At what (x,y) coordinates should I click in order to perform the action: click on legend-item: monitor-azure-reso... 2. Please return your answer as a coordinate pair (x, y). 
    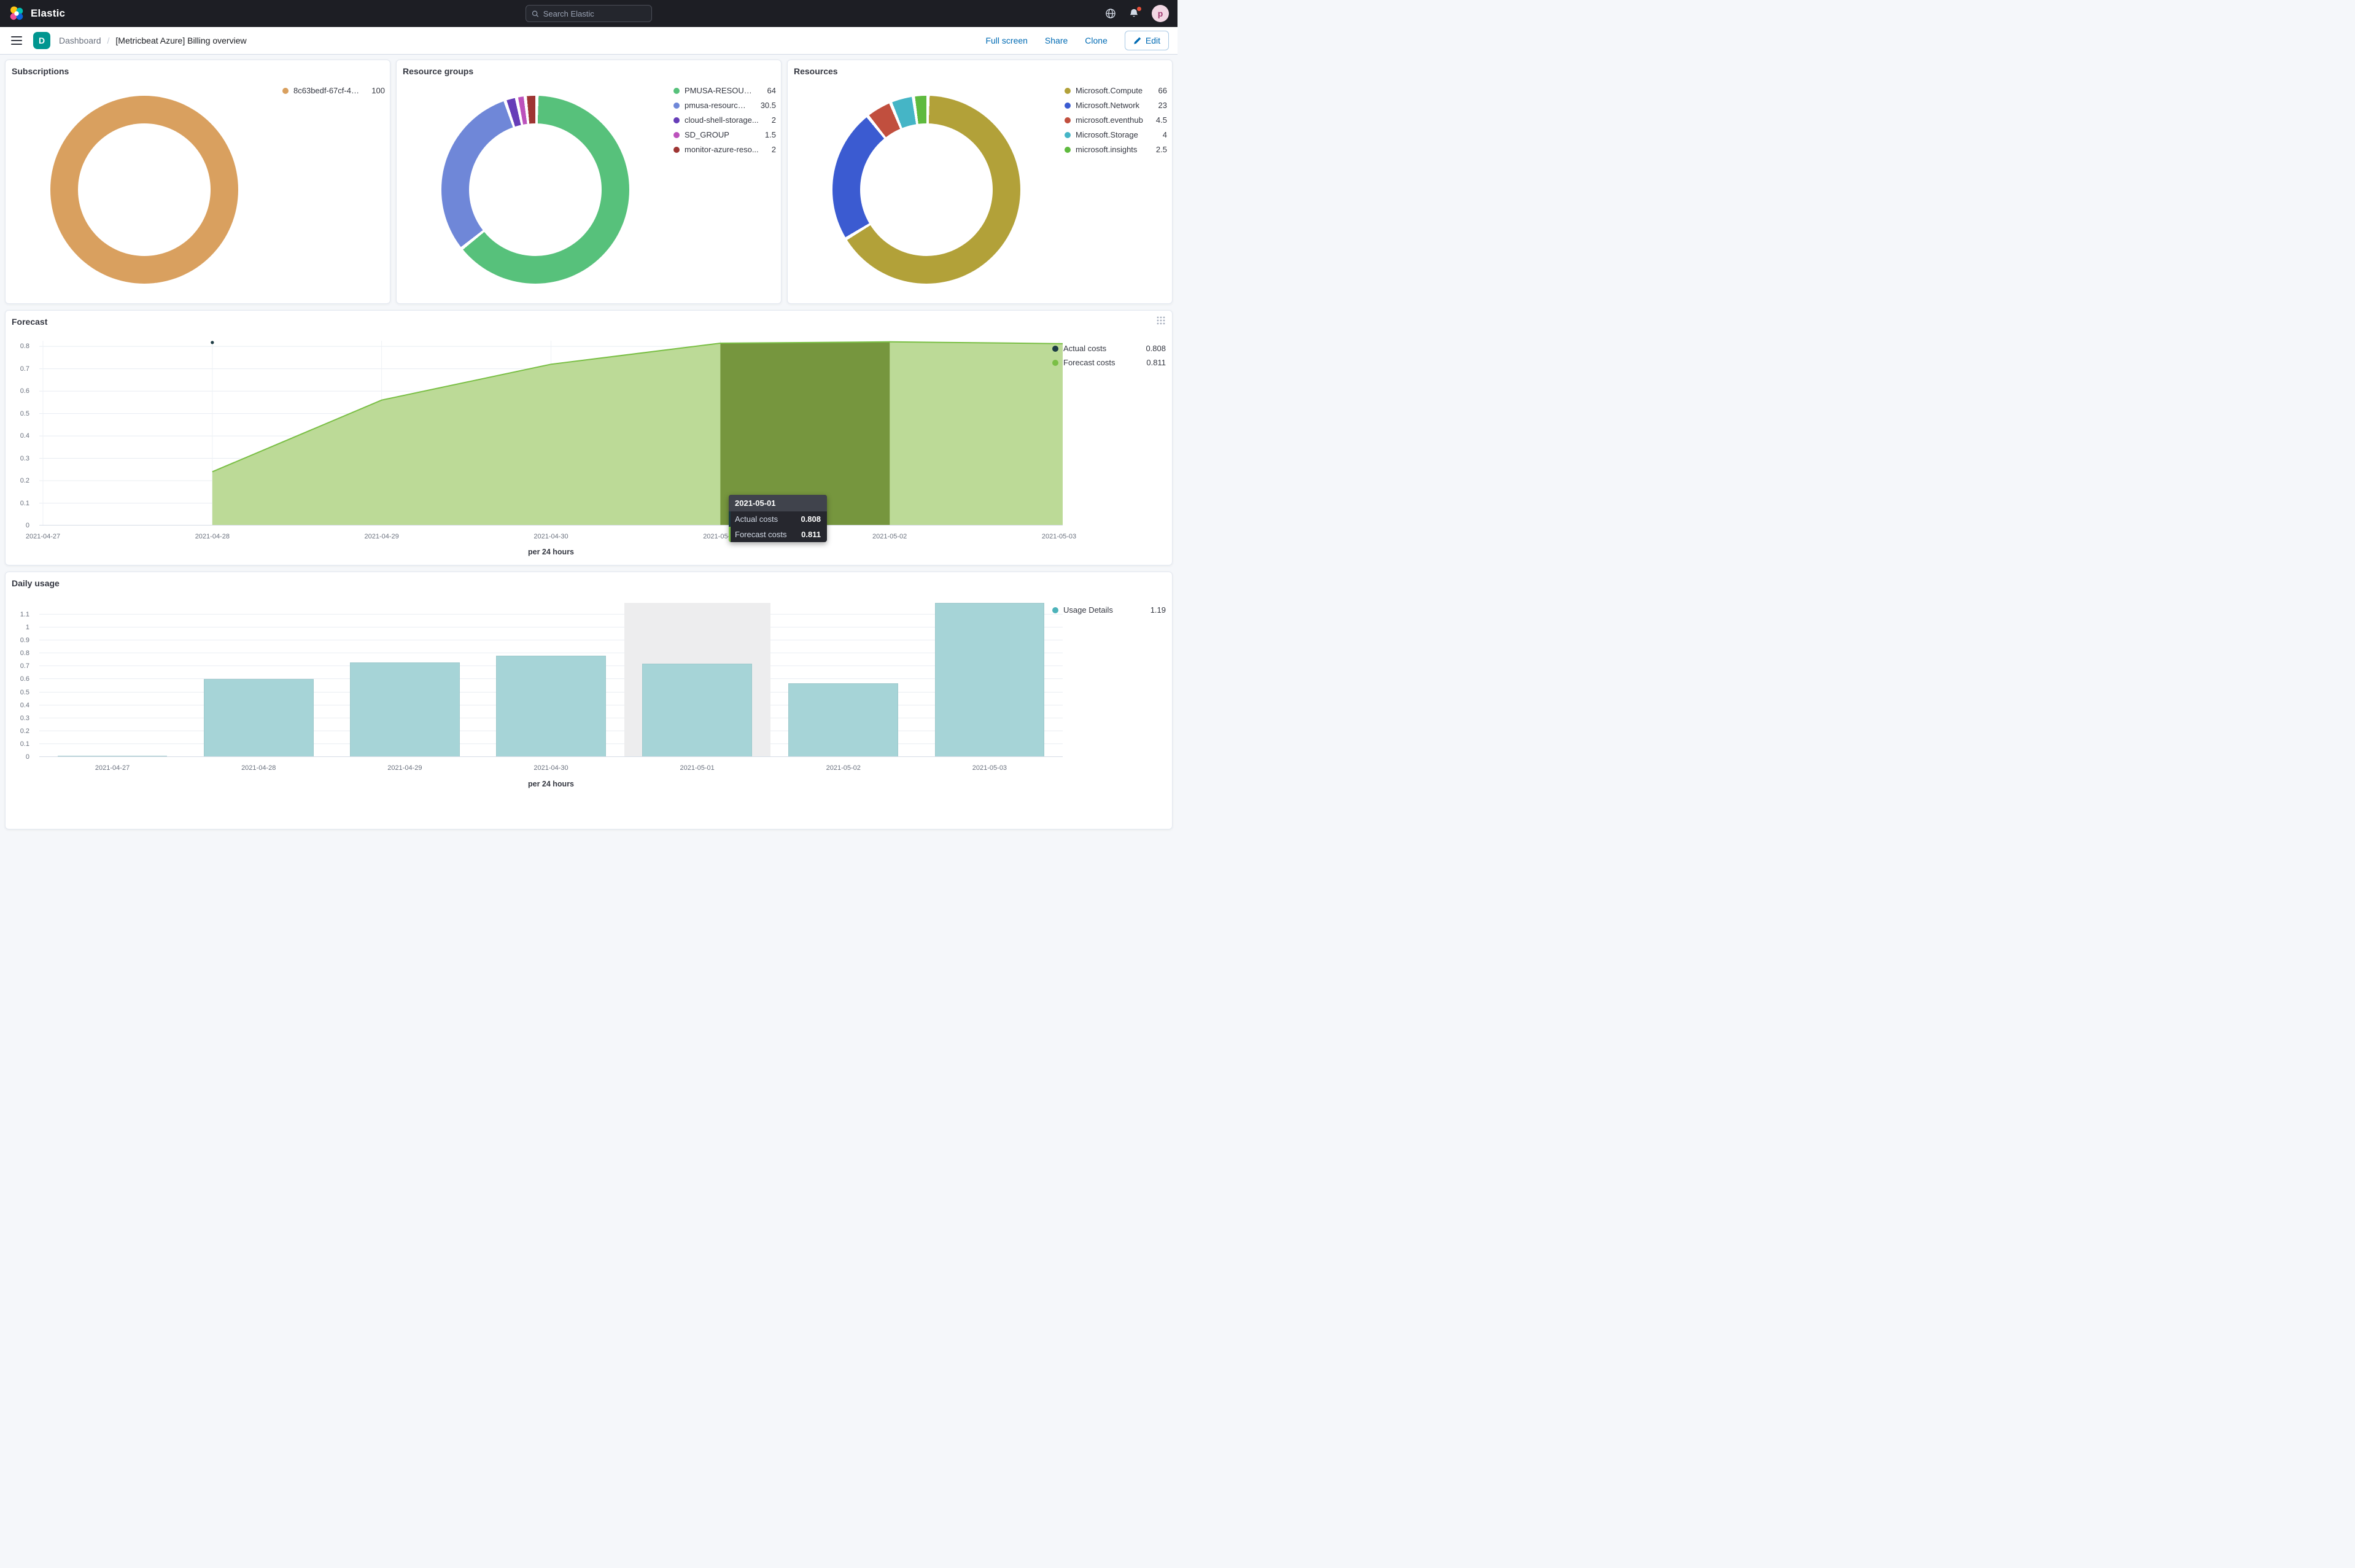
    Looking at the image, I should click on (725, 150).